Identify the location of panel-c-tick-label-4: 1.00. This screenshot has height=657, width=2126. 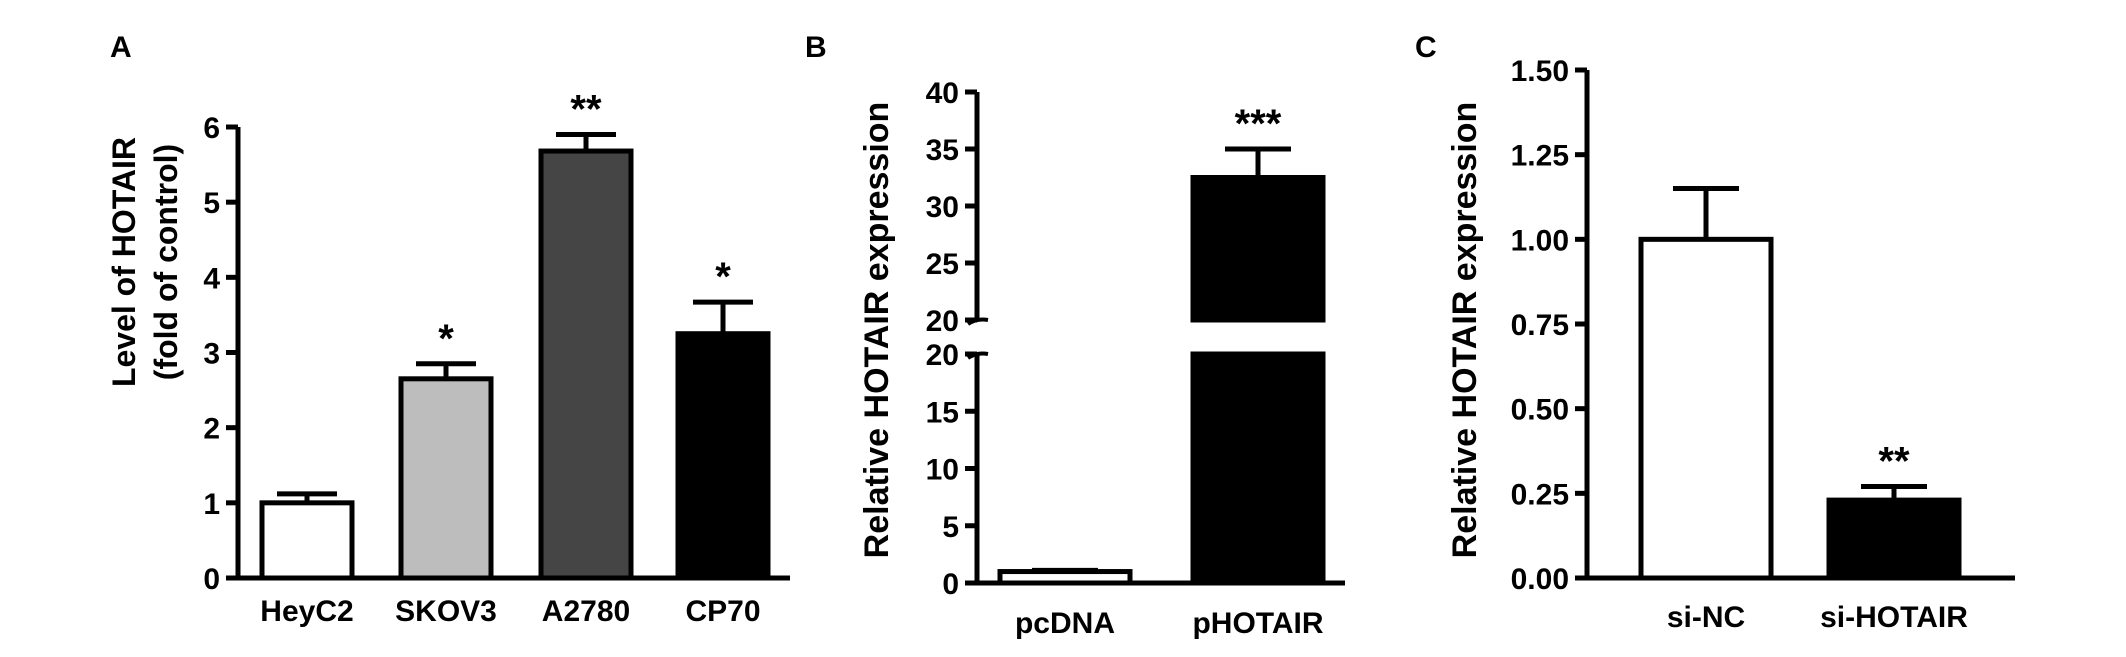
(1540, 240).